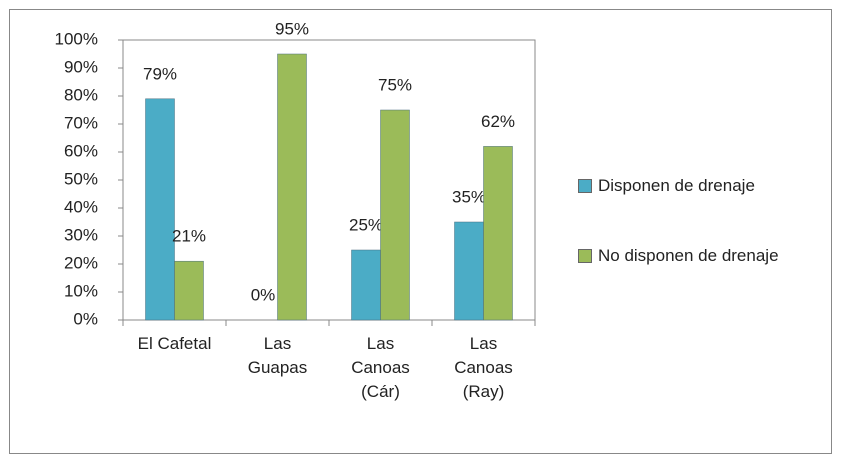  Describe the element at coordinates (366, 224) in the screenshot. I see `data-label: 25%` at that location.